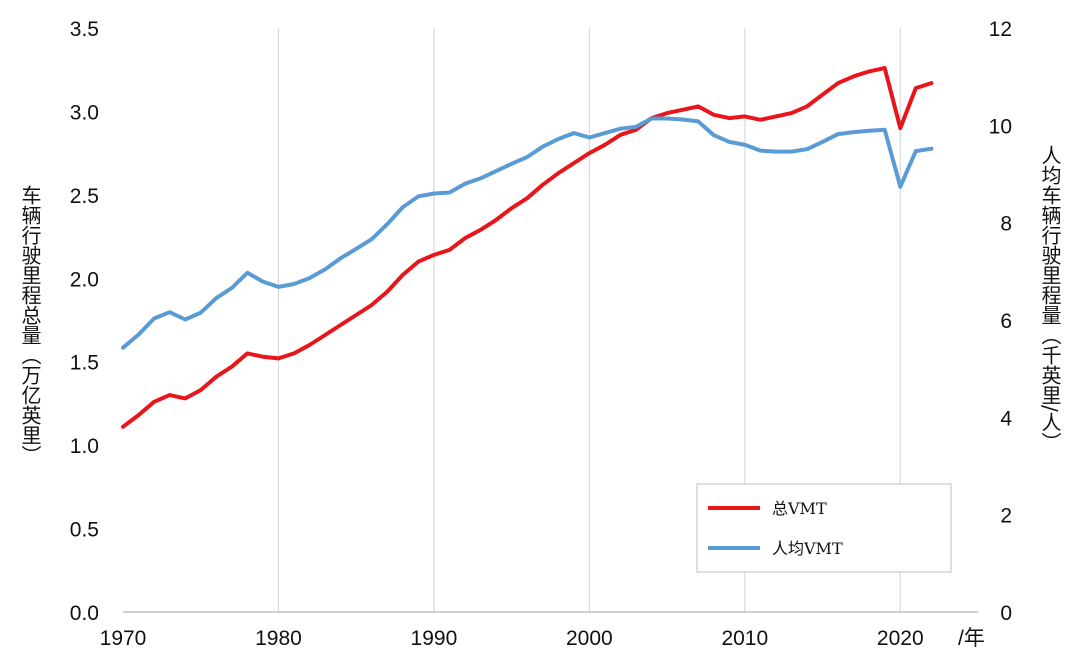  I want to click on right-y-tick-label: 8, so click(1006, 224).